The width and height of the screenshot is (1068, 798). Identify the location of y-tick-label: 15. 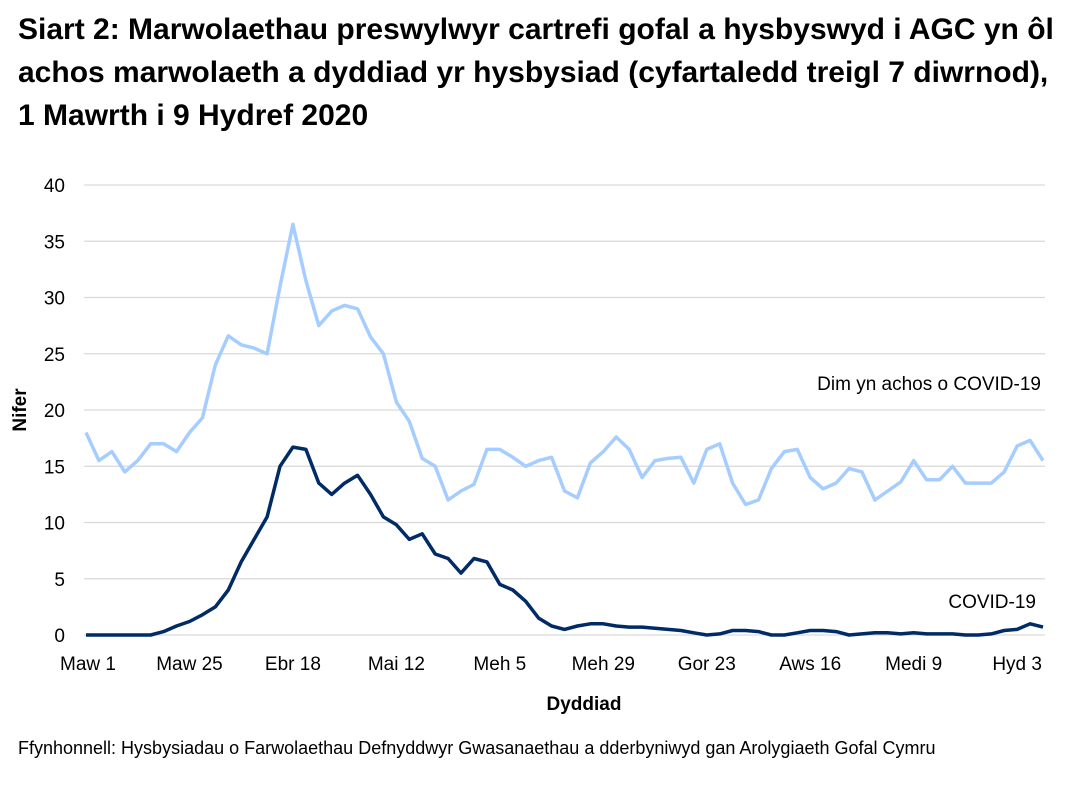
(54, 467).